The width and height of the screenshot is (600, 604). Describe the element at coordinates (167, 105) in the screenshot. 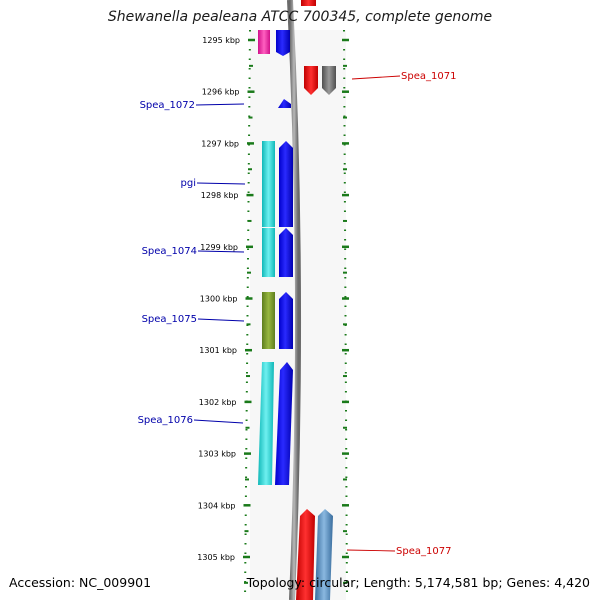

I see `gene-label-left: Spea_1072` at that location.